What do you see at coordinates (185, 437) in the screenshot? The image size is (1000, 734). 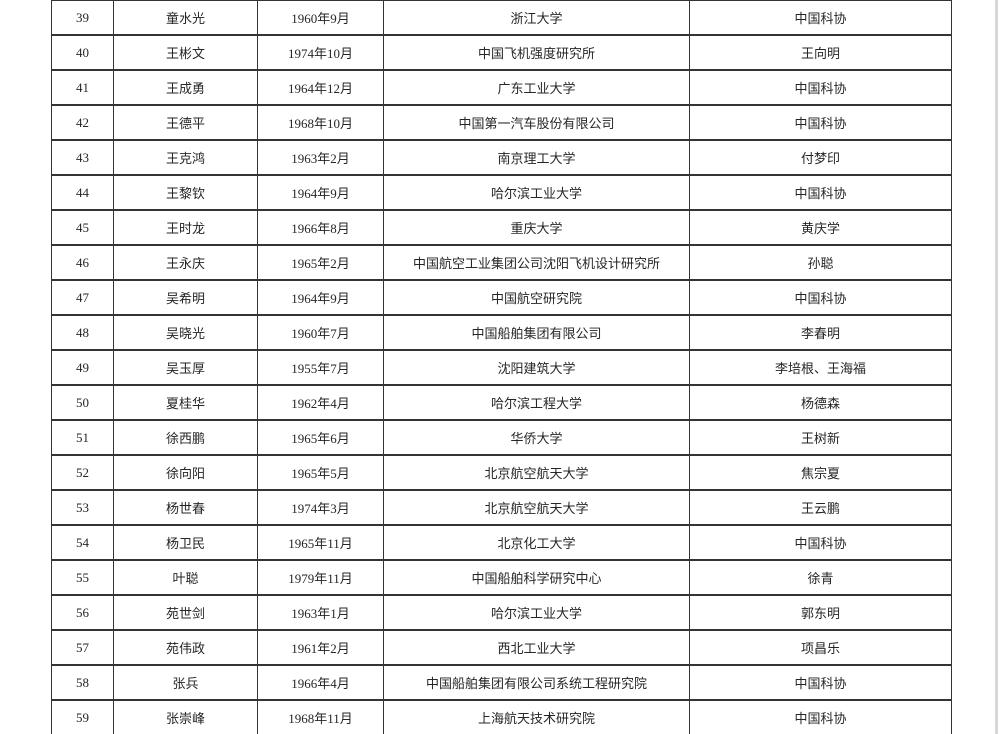 I see `cell-name: 徐西鹏` at bounding box center [185, 437].